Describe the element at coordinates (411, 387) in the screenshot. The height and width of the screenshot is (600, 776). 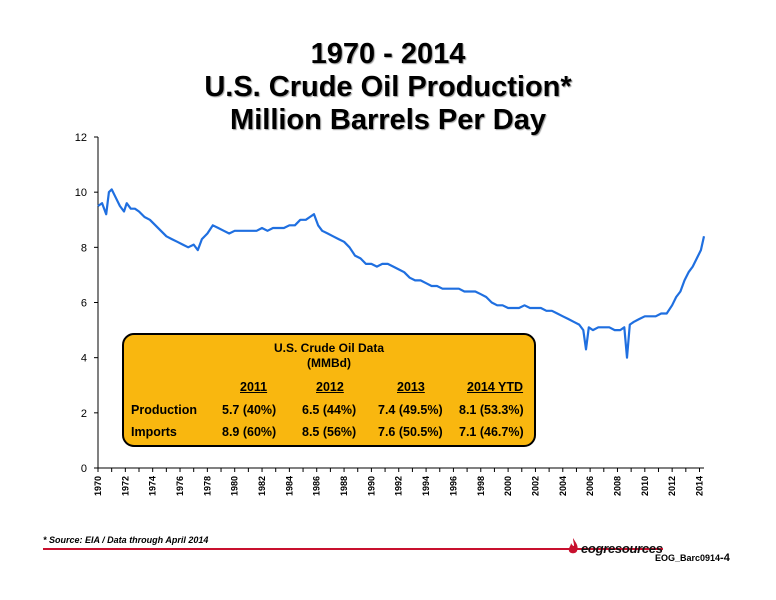
I see `data-box-header-2013: 2013` at that location.